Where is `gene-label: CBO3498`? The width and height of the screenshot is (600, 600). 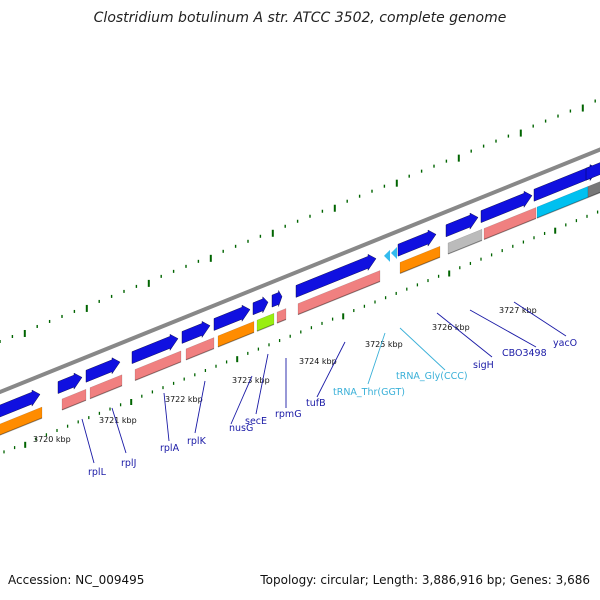 gene-label: CBO3498 is located at coordinates (524, 353).